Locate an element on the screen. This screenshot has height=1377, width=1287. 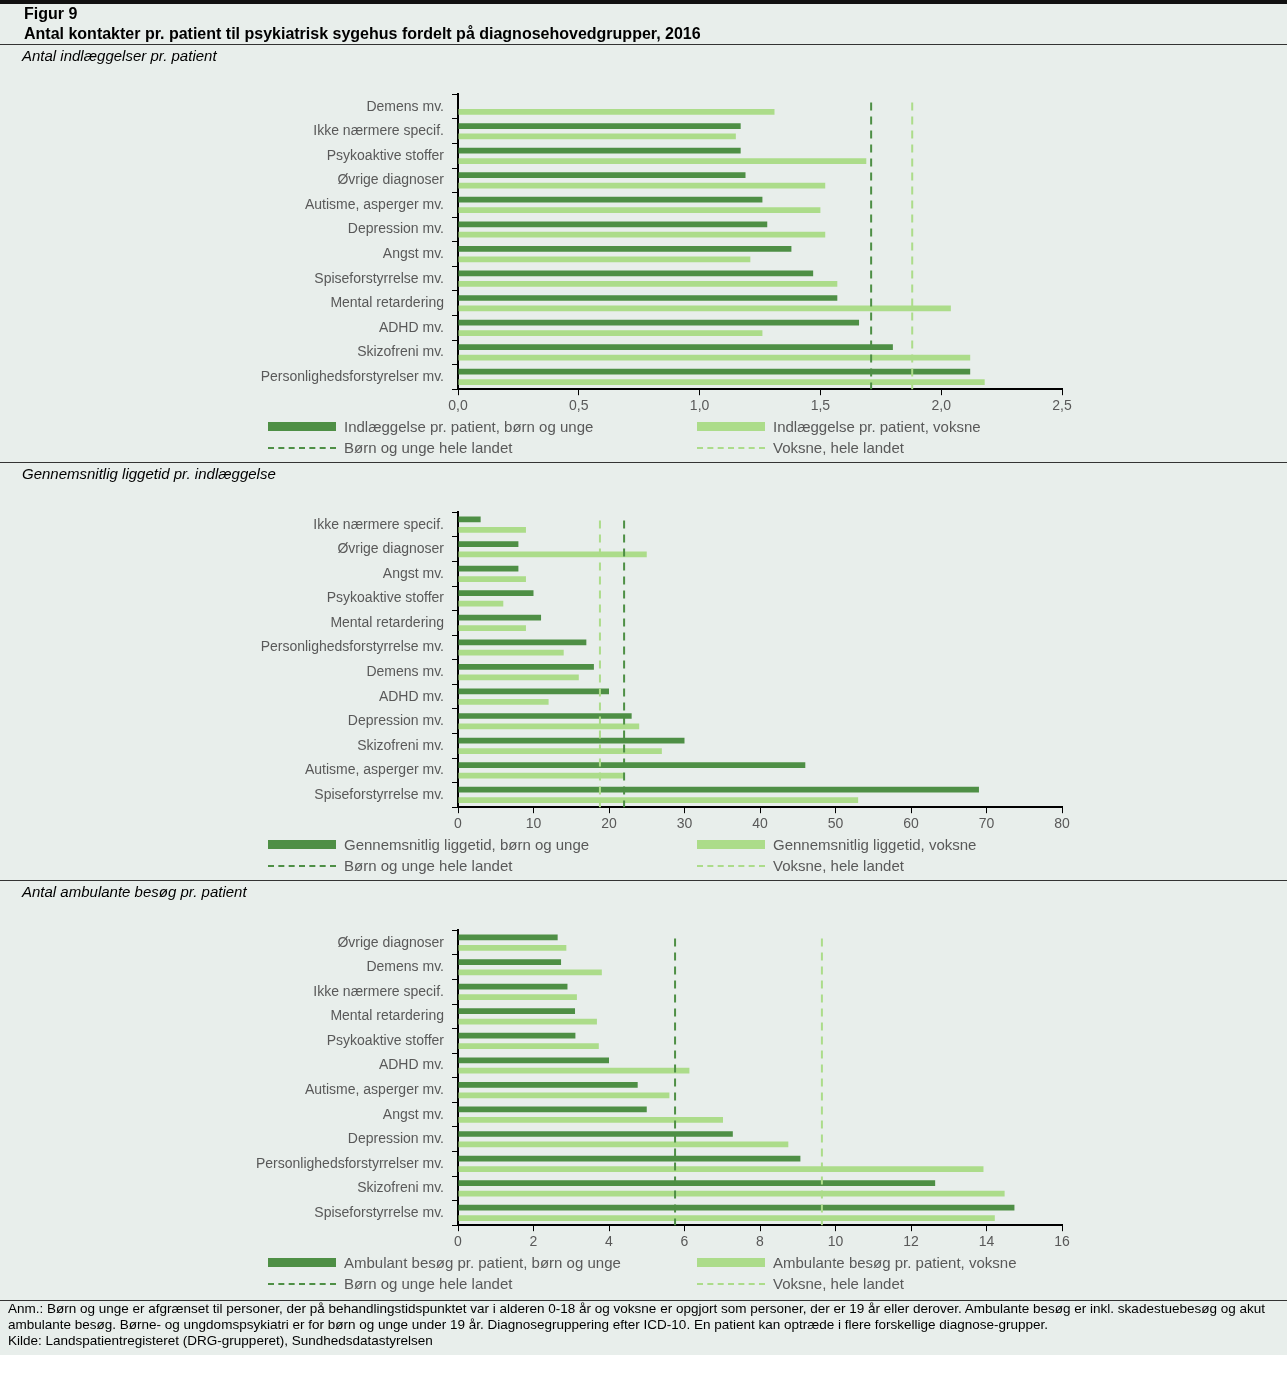
y-tick-label: Personlighedsforstyrrelse mv. is located at coordinates (352, 646).